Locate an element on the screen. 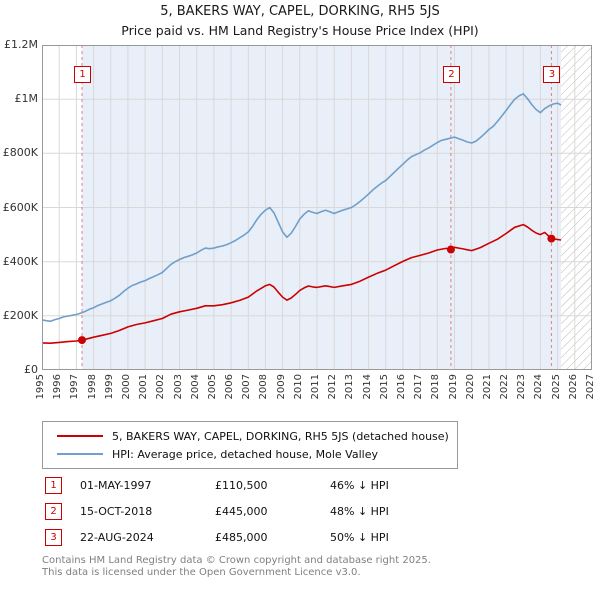 The image size is (600, 590). transaction-2-hpi: 48% ↓ HPI is located at coordinates (359, 511).